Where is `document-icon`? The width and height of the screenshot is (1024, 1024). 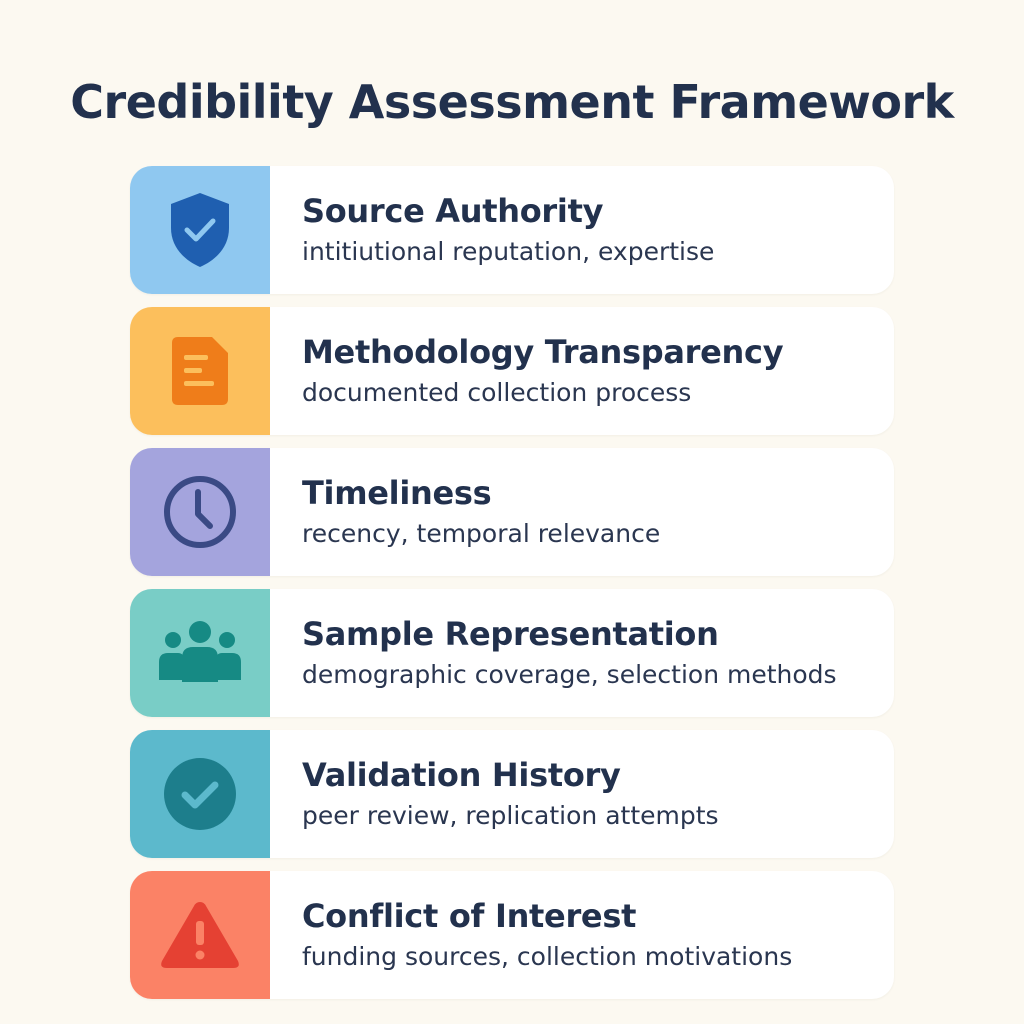
document-icon is located at coordinates (200, 371).